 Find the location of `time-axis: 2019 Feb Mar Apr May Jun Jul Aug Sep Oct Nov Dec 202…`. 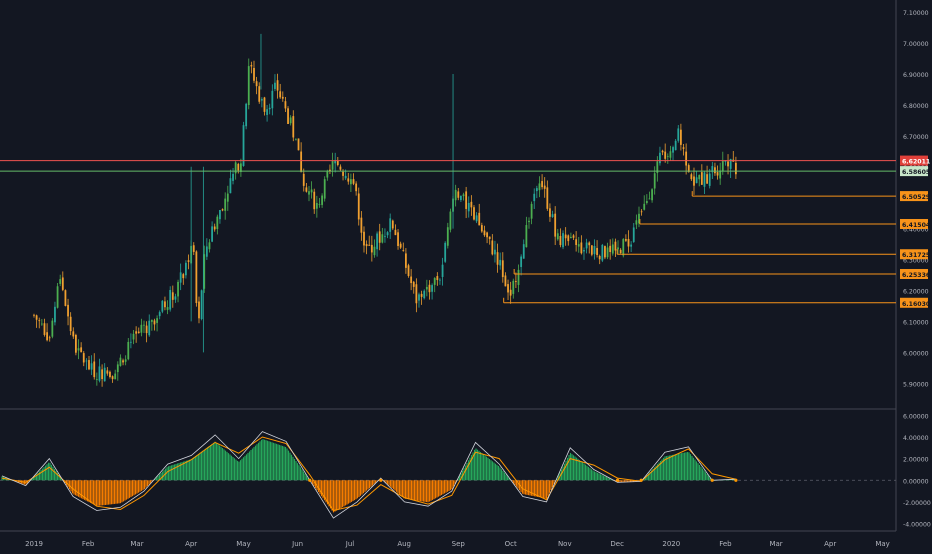

time-axis: 2019 Feb Mar Apr May Jun Jul Aug Sep Oct Nov Dec 202… is located at coordinates (457, 544).